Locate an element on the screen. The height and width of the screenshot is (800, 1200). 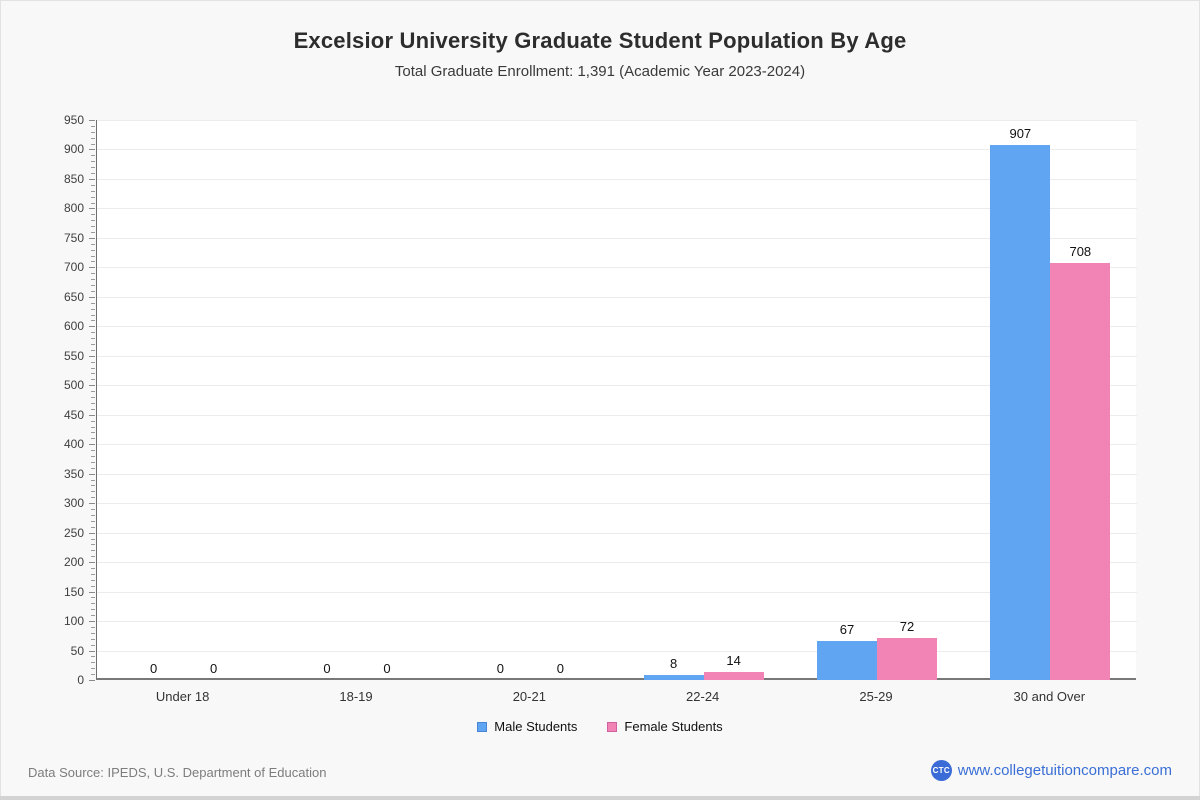
y-axis-tick-label: 500 is located at coordinates (73, 385).